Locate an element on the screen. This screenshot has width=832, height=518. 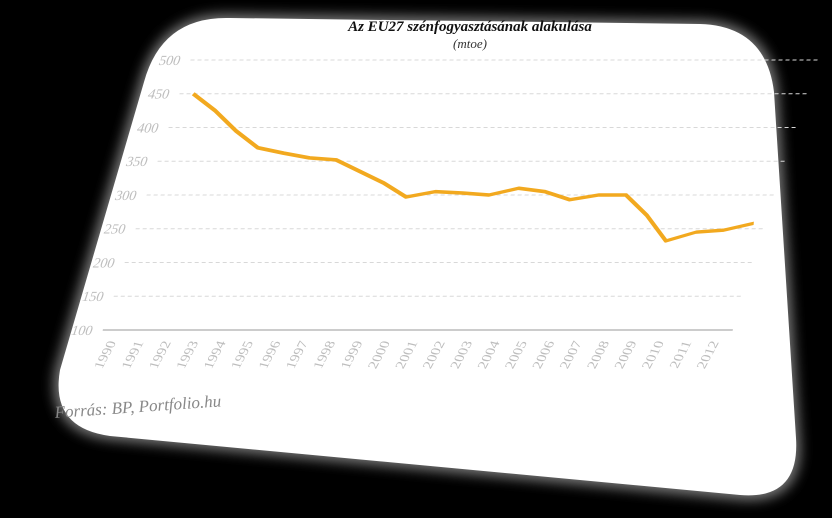
y-tick-label: 150 is located at coordinates (93, 298).